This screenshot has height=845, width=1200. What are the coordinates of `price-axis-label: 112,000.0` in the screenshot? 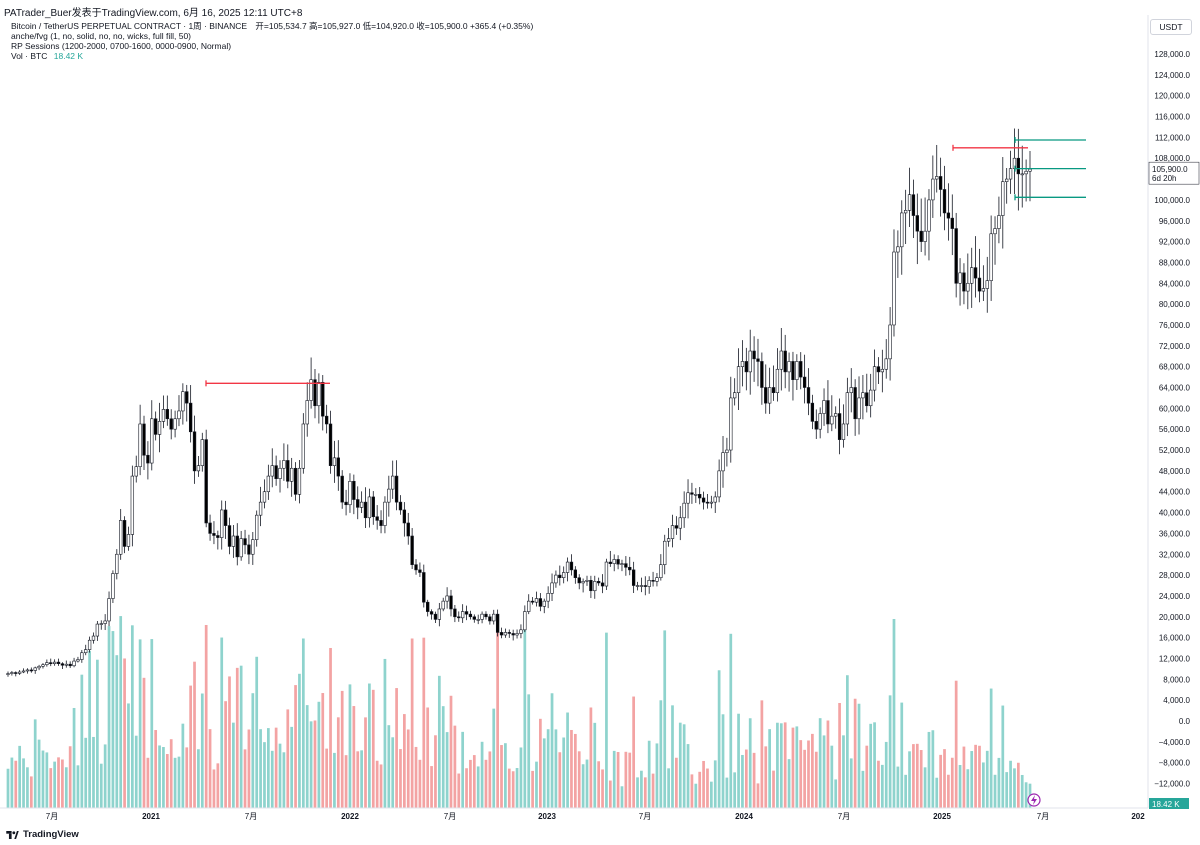 It's located at (1173, 137).